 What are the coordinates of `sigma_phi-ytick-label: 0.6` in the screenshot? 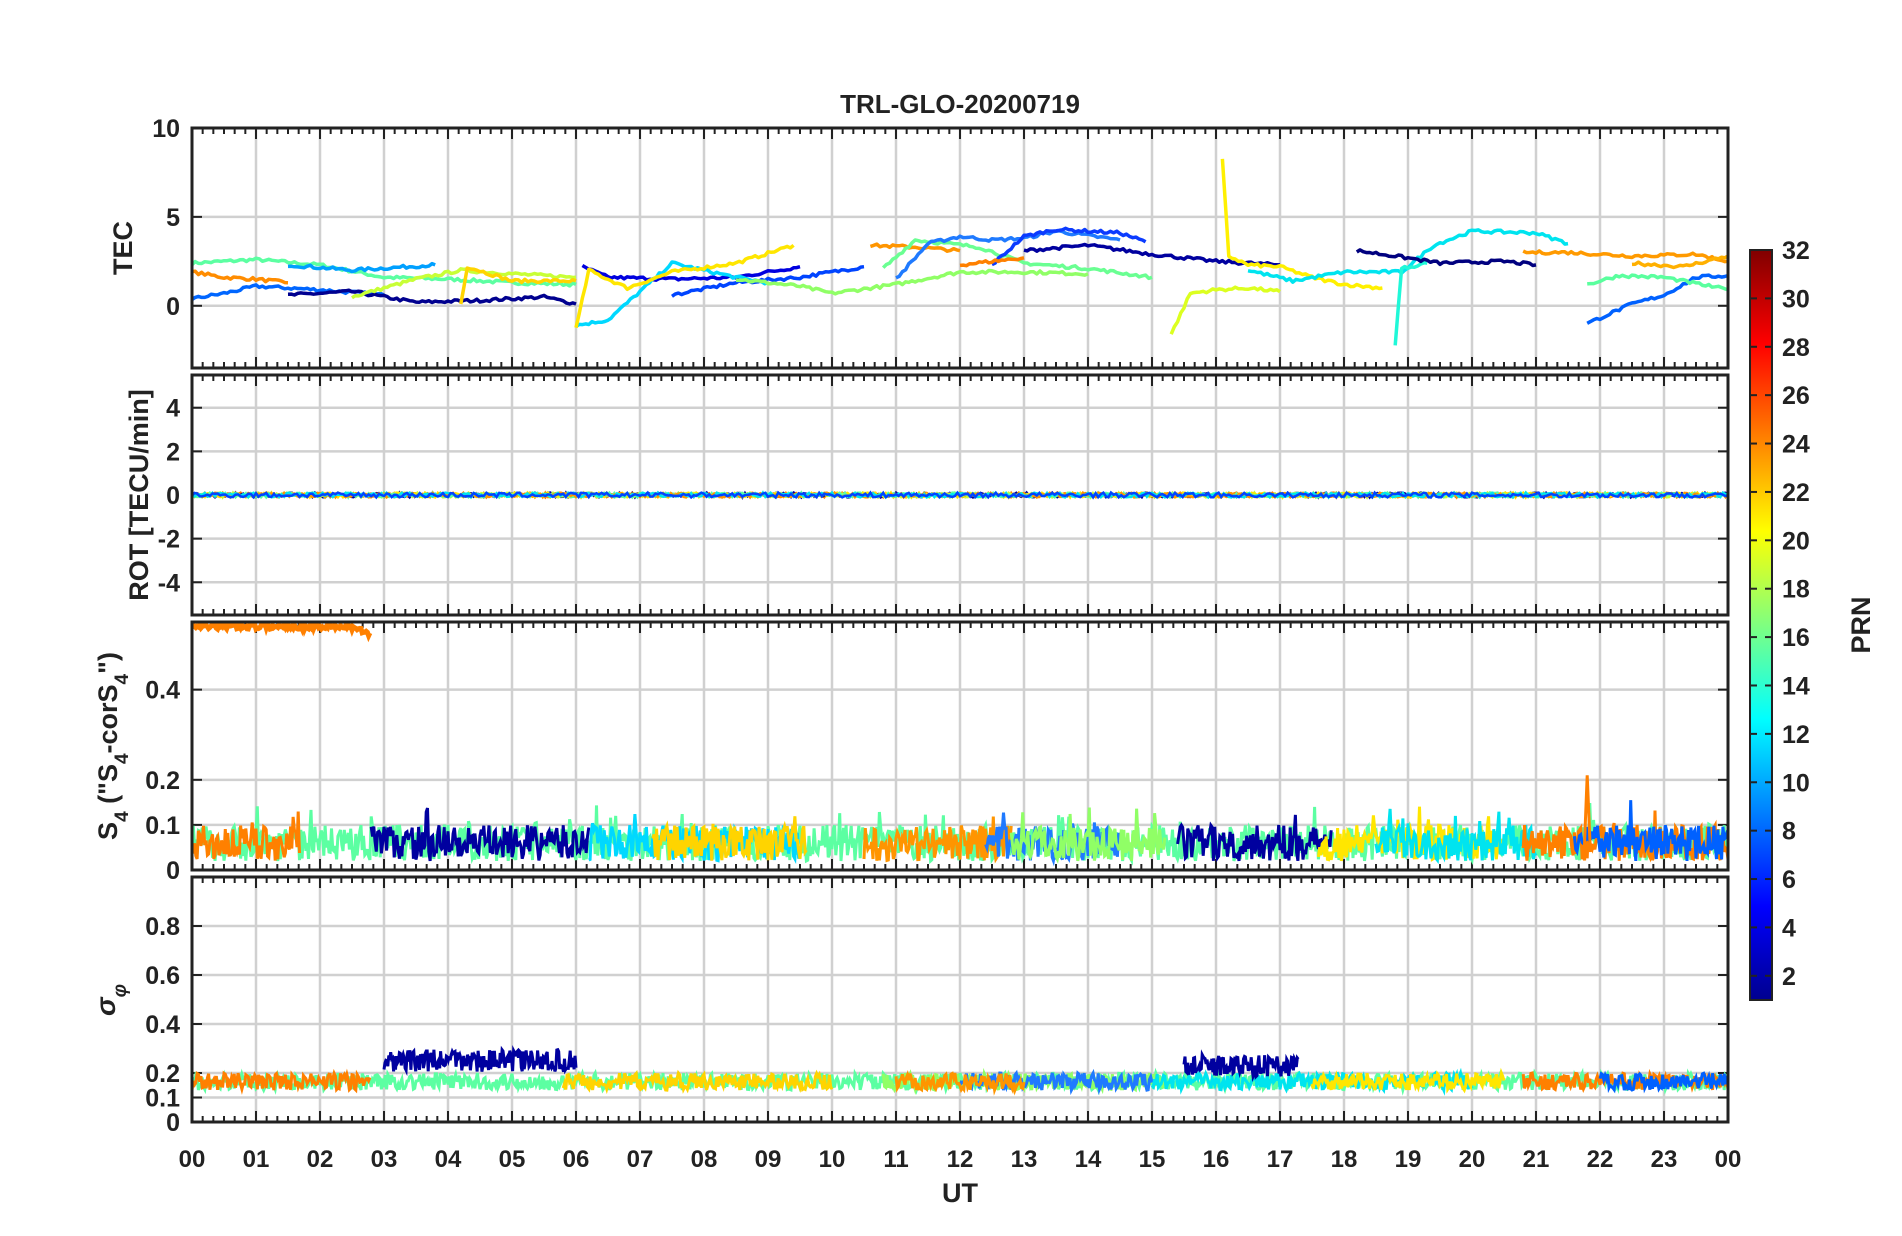 It's located at (162, 976).